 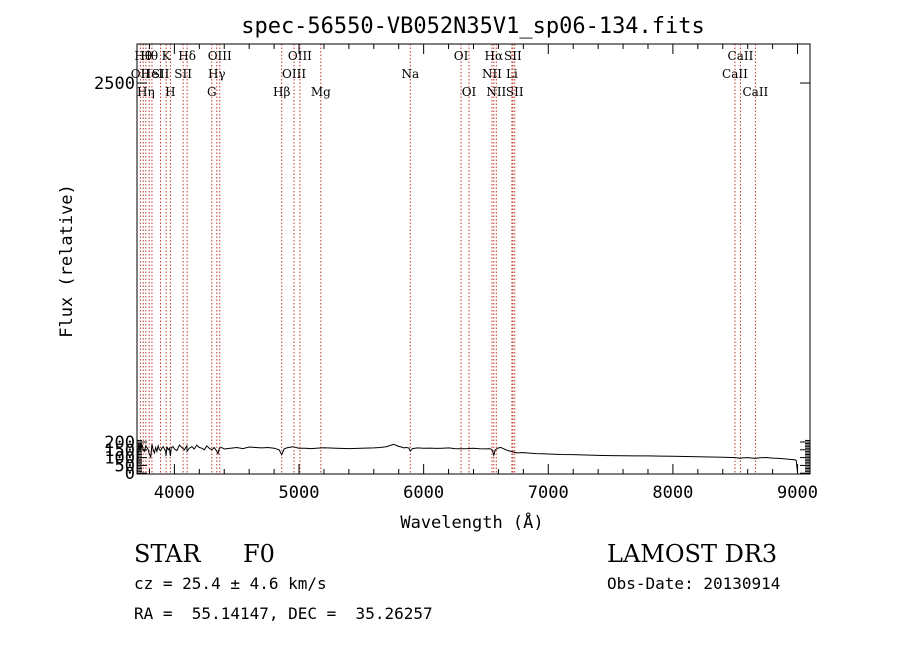 What do you see at coordinates (321, 92) in the screenshot?
I see `spectral-line-label: Mg` at bounding box center [321, 92].